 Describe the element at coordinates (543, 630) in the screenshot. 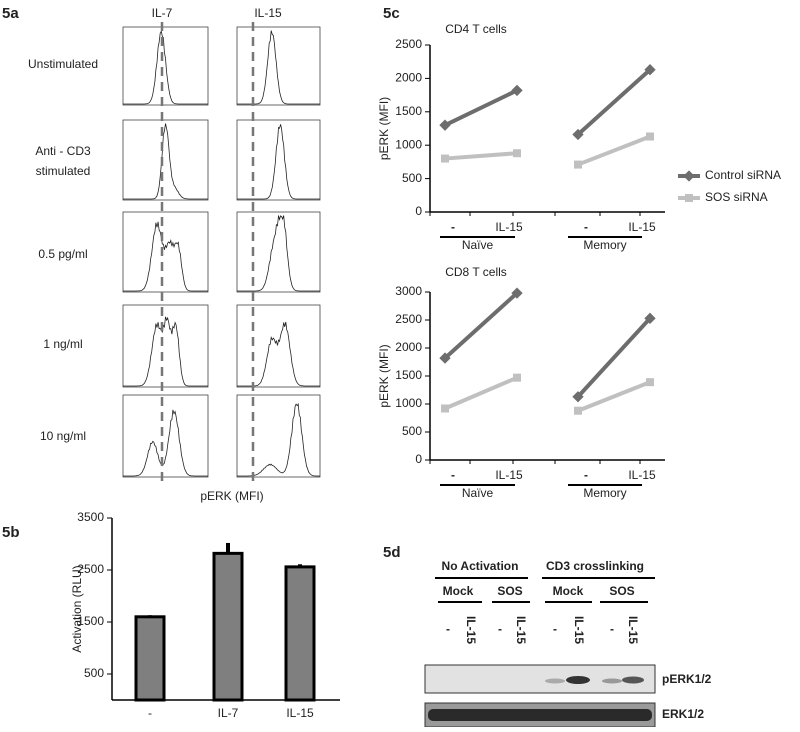

I see `lane-labels: - IL-15- IL-15- IL-15- IL-15` at that location.